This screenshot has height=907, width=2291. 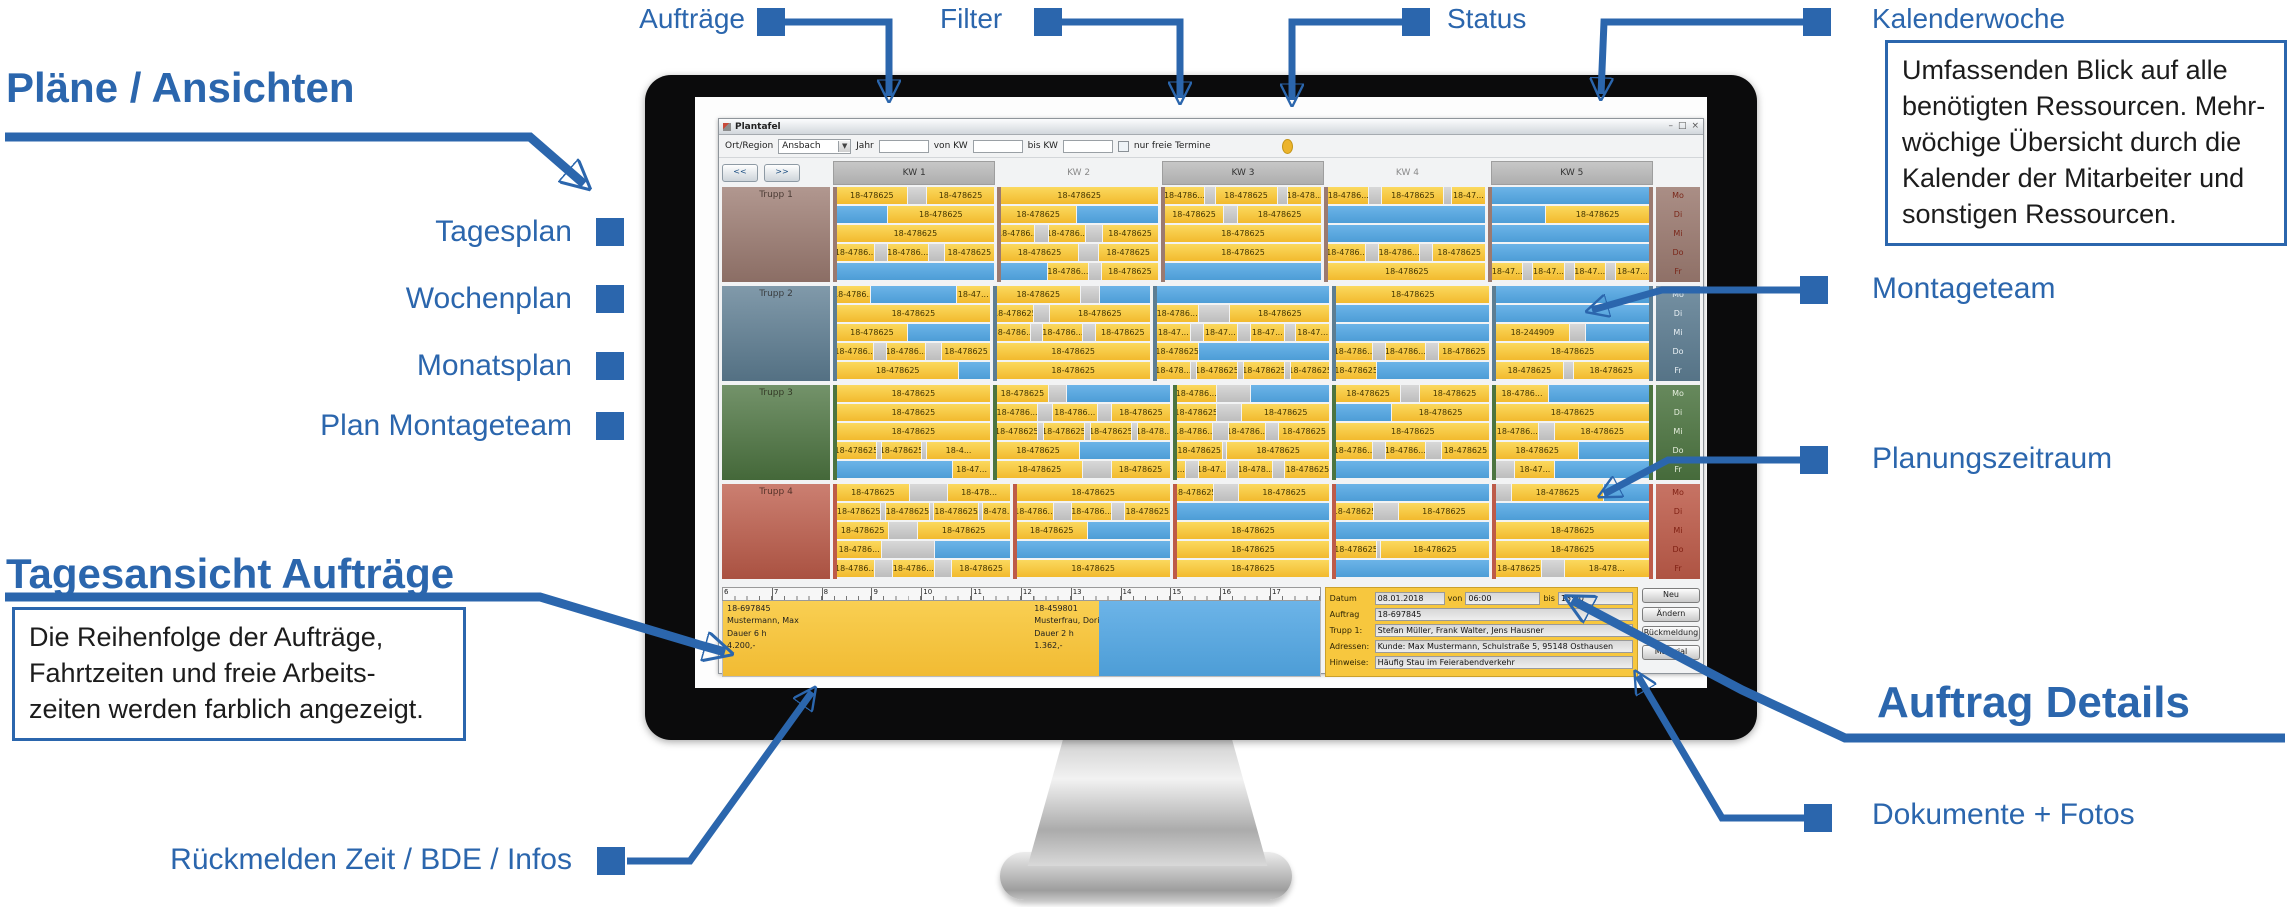 What do you see at coordinates (1407, 173) in the screenshot?
I see `week-header: KW 4` at bounding box center [1407, 173].